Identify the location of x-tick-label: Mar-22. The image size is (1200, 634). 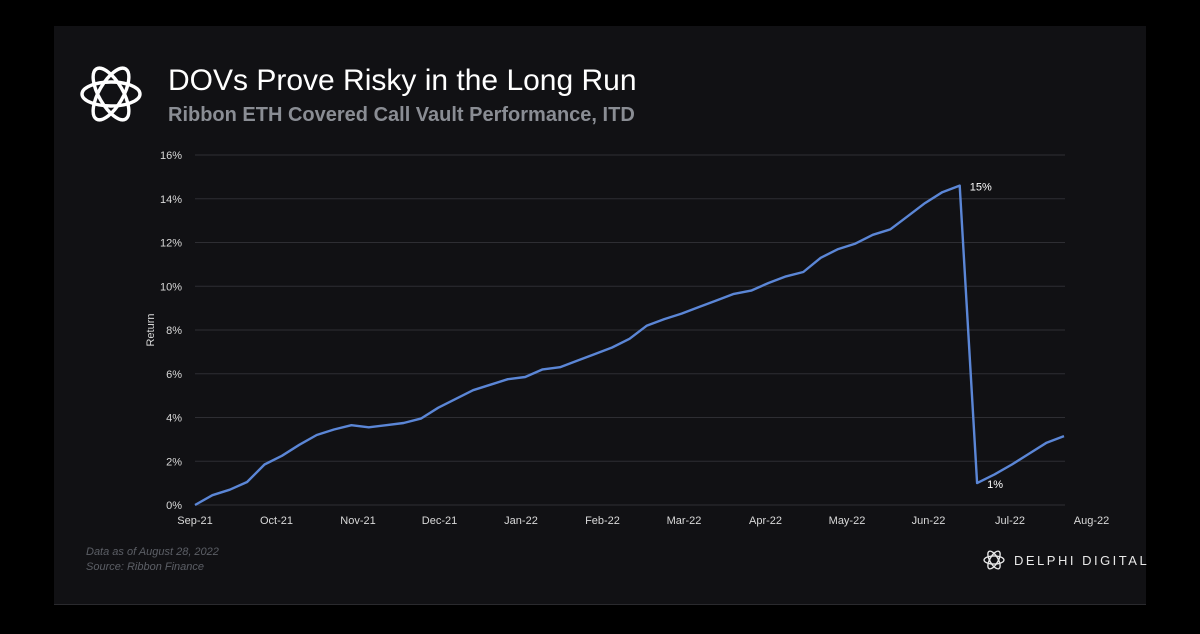
(684, 521).